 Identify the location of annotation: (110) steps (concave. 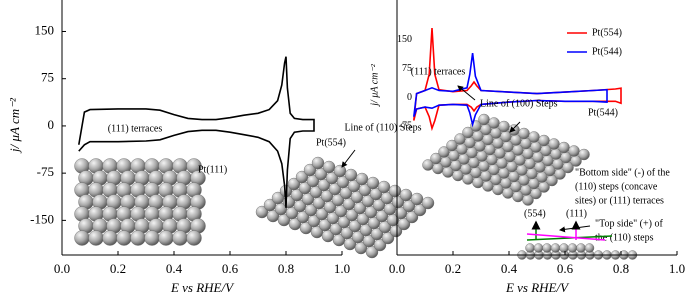
(616, 186).